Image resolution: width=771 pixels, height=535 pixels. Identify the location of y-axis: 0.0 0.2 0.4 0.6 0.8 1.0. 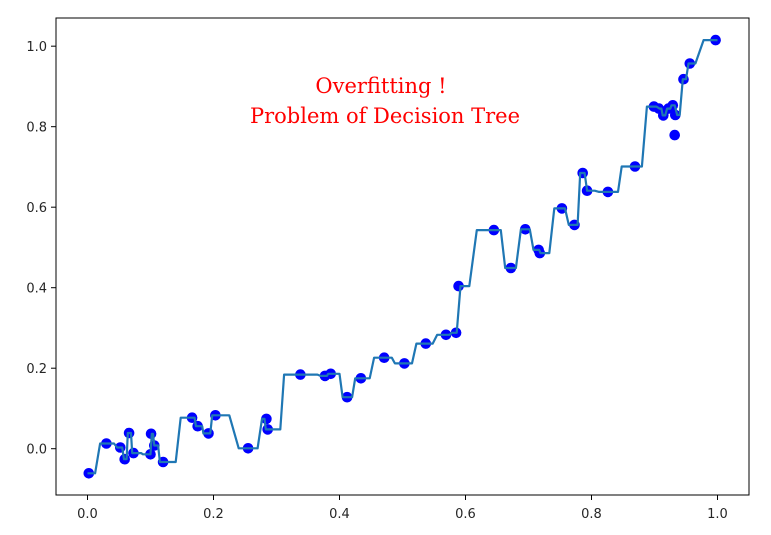
(41, 249).